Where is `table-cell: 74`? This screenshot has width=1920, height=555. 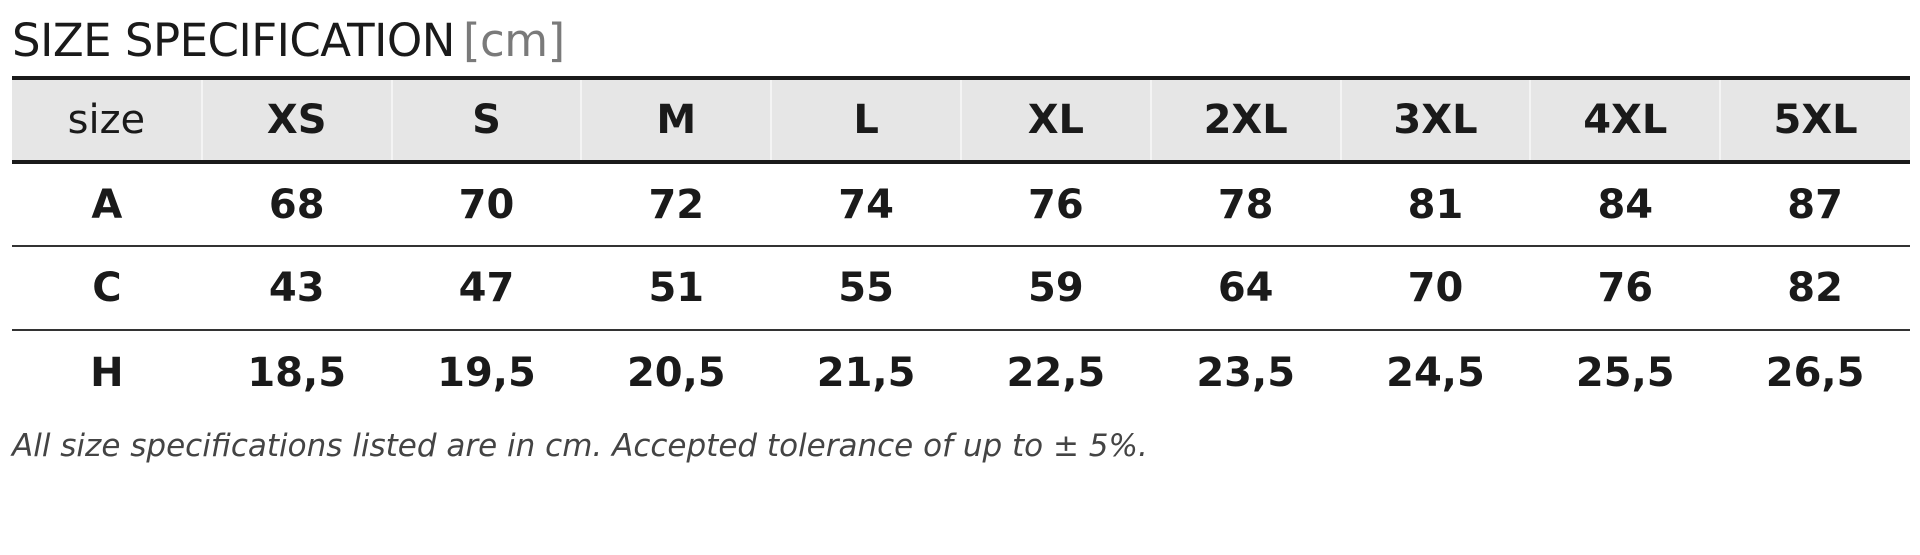
table-cell: 74 is located at coordinates (866, 204).